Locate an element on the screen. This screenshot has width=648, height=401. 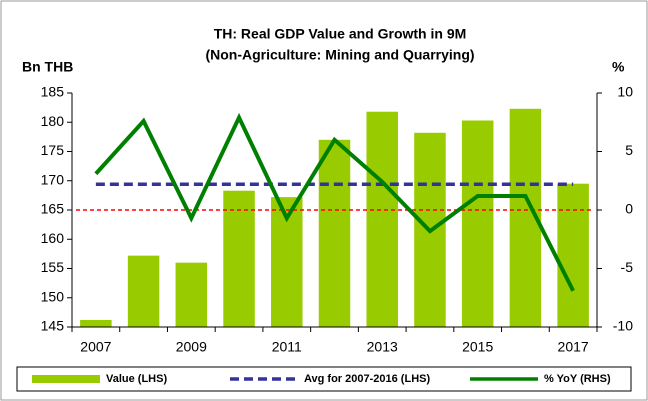
y-tick-label: 175 is located at coordinates (53, 150).